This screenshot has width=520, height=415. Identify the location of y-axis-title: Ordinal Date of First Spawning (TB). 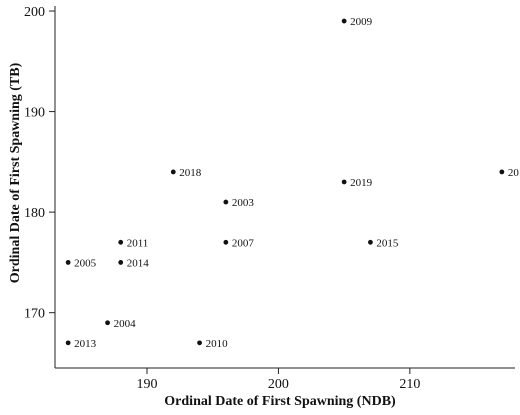
(15, 172).